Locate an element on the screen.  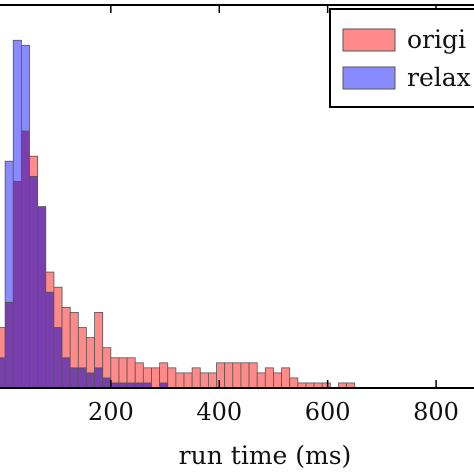
legend: origi relax is located at coordinates (401, 58).